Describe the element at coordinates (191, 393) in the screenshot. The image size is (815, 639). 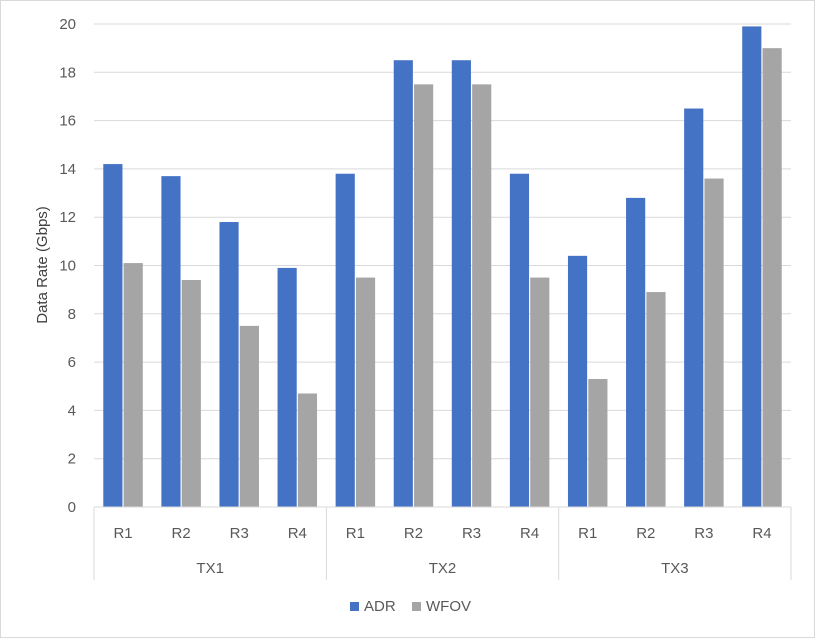
I see `bar-wfov-tx1-r2` at that location.